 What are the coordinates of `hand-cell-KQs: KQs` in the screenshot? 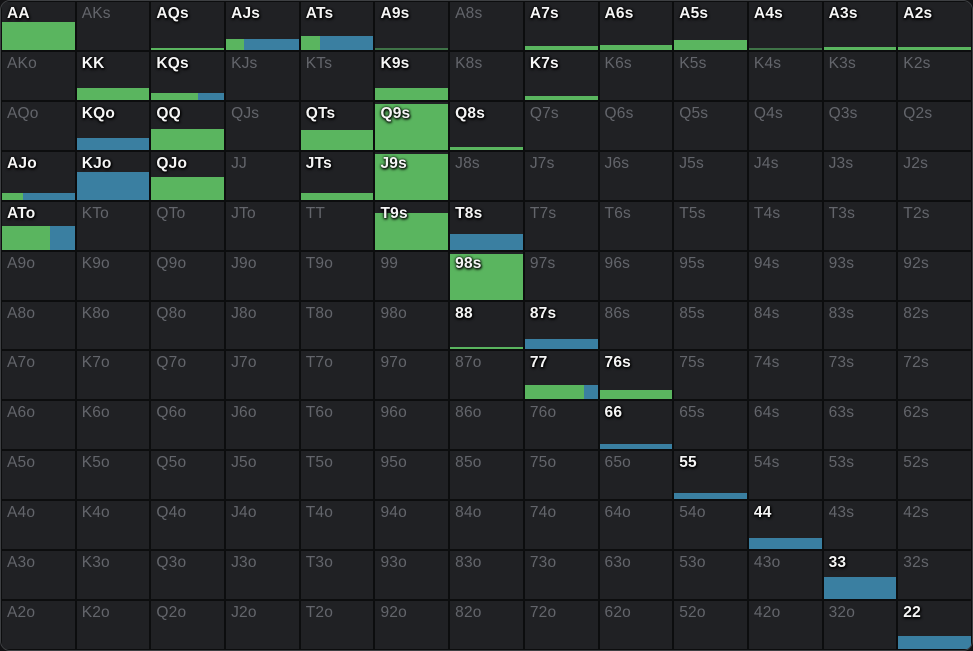 It's located at (188, 75).